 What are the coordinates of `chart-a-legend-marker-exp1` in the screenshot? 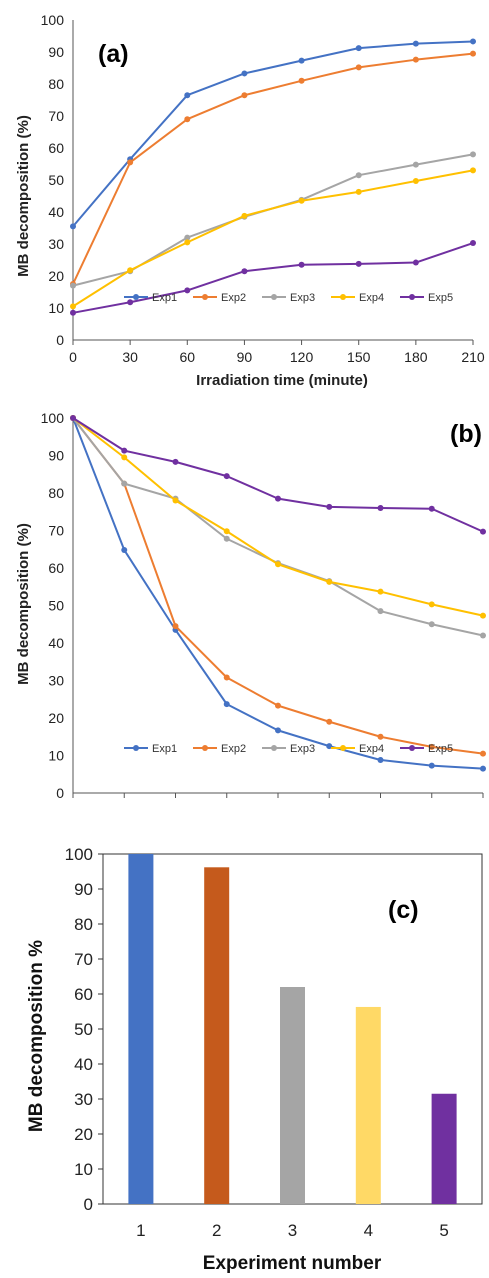 It's located at (136, 297).